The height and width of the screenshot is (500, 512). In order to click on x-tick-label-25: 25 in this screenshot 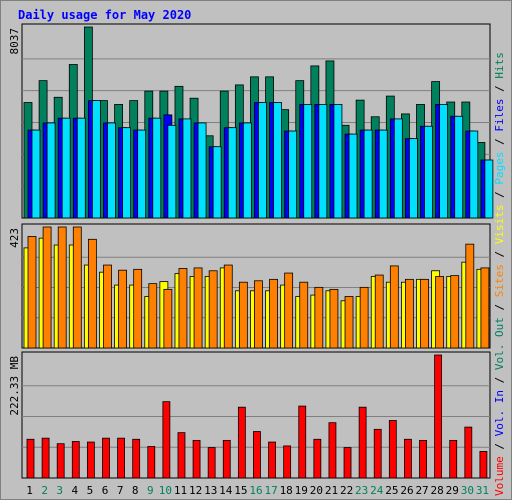, I will do `click(391, 490)`.